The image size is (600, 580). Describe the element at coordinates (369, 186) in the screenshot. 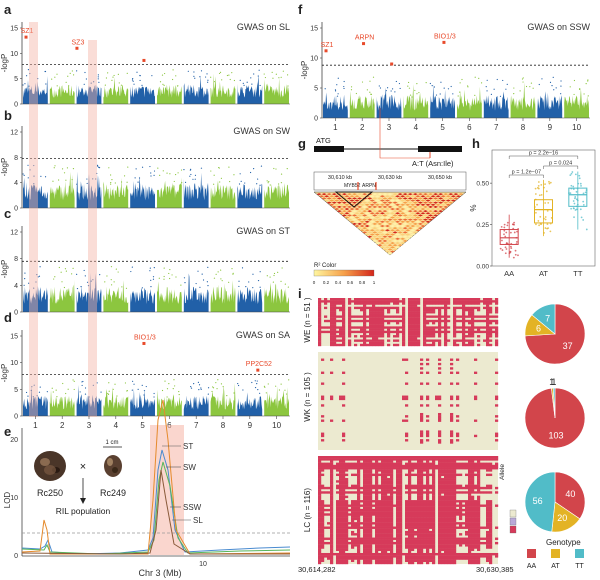

I see `gene-mark-arpn: ARPN` at that location.